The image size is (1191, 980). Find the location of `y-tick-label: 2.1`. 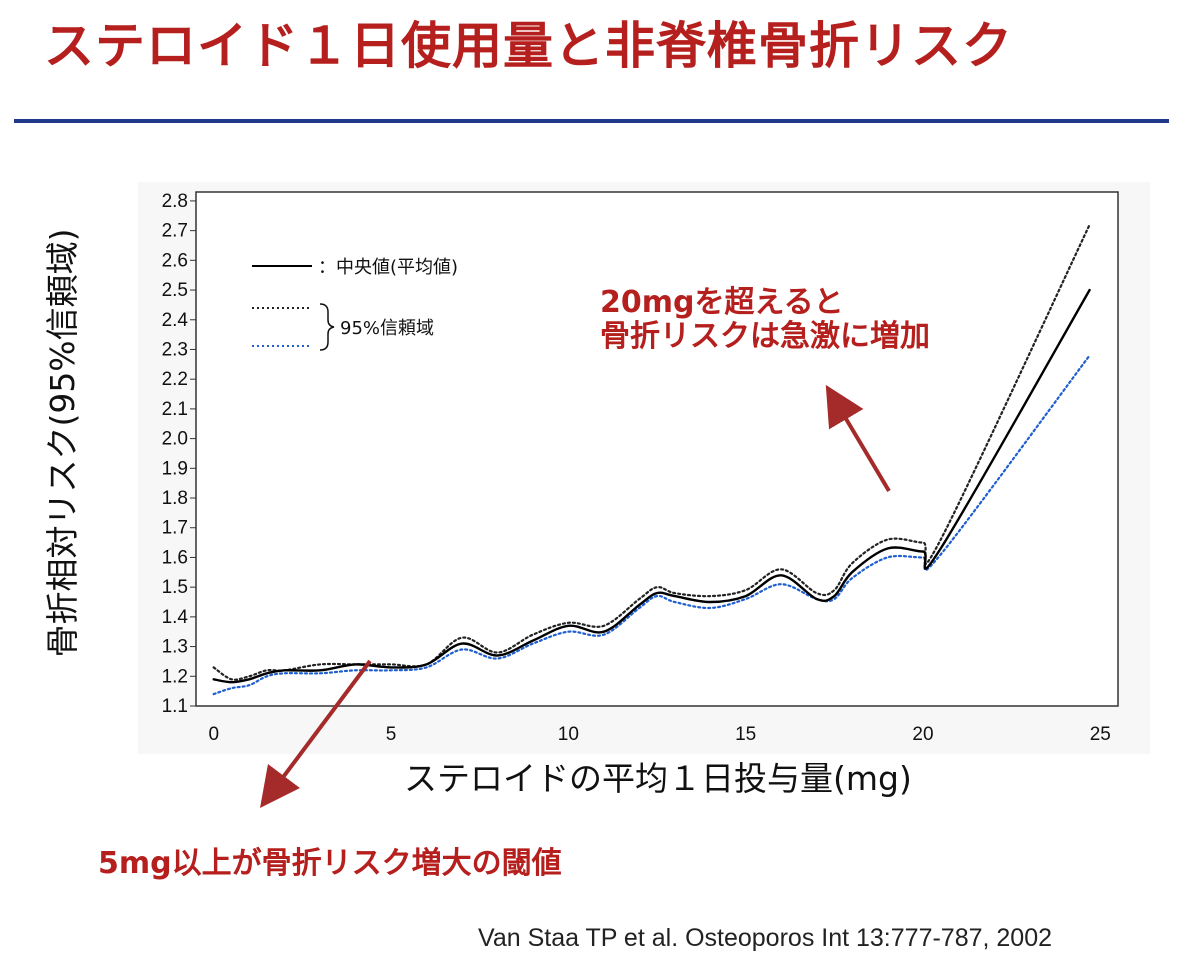

y-tick-label: 2.1 is located at coordinates (175, 409).